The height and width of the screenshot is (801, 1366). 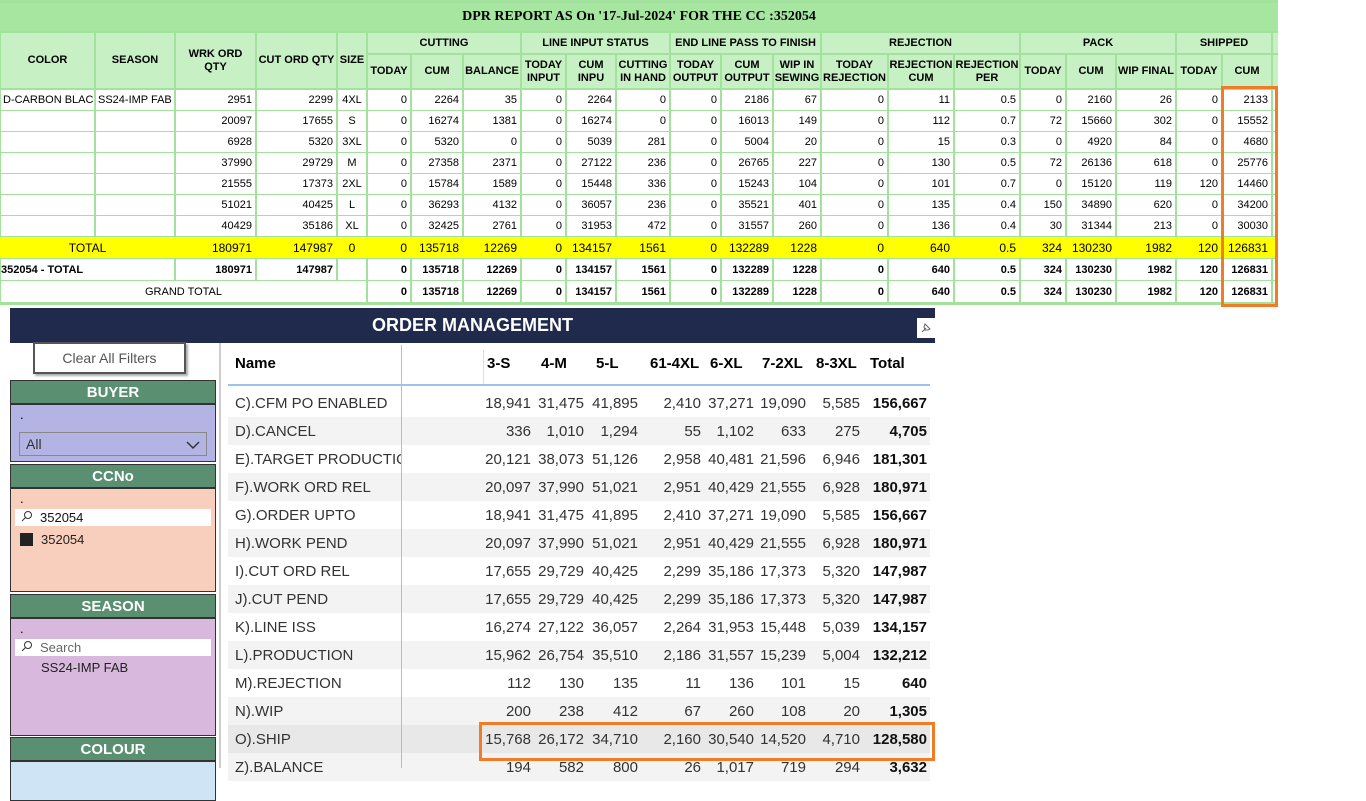 What do you see at coordinates (797, 71) in the screenshot?
I see `column-header: WIP IN SEWING` at bounding box center [797, 71].